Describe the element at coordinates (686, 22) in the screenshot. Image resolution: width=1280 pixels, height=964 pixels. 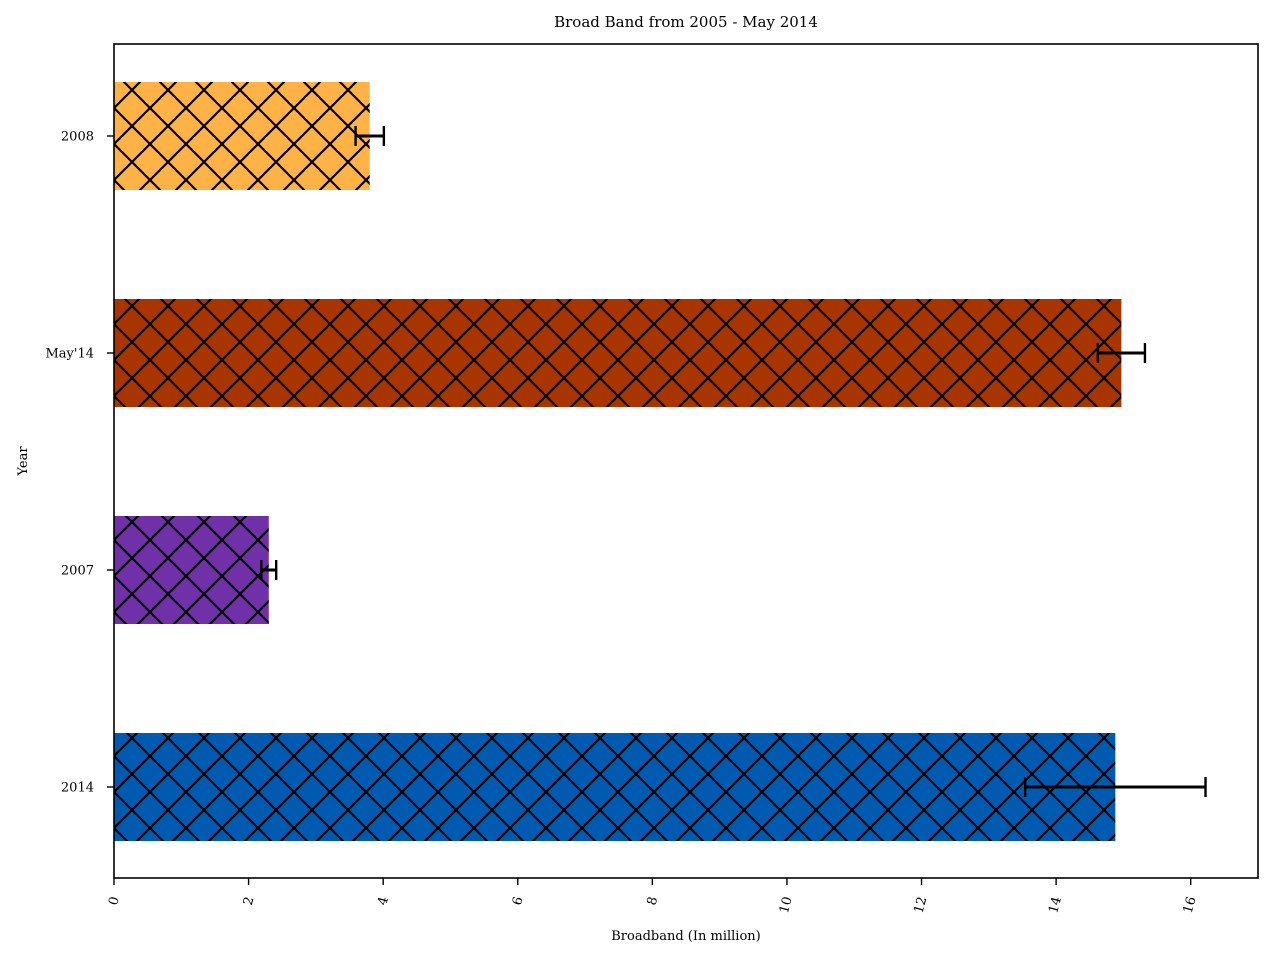
I see `chart-title: Broad Band from 2005 - May 2014` at that location.